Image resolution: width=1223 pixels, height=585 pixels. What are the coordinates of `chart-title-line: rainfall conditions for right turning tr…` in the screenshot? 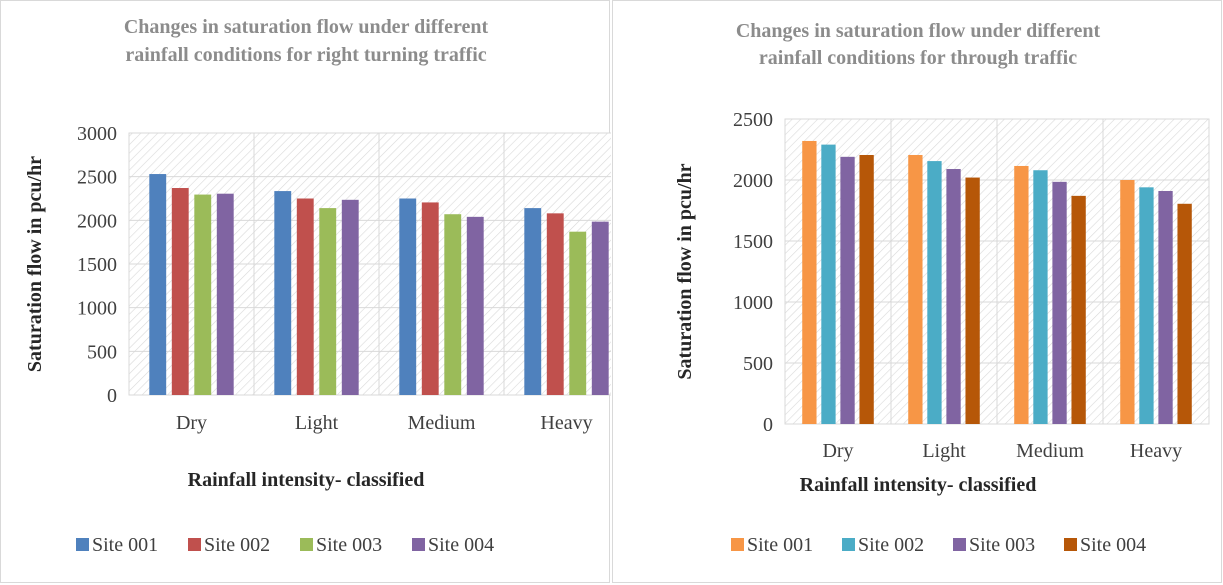 It's located at (305, 55).